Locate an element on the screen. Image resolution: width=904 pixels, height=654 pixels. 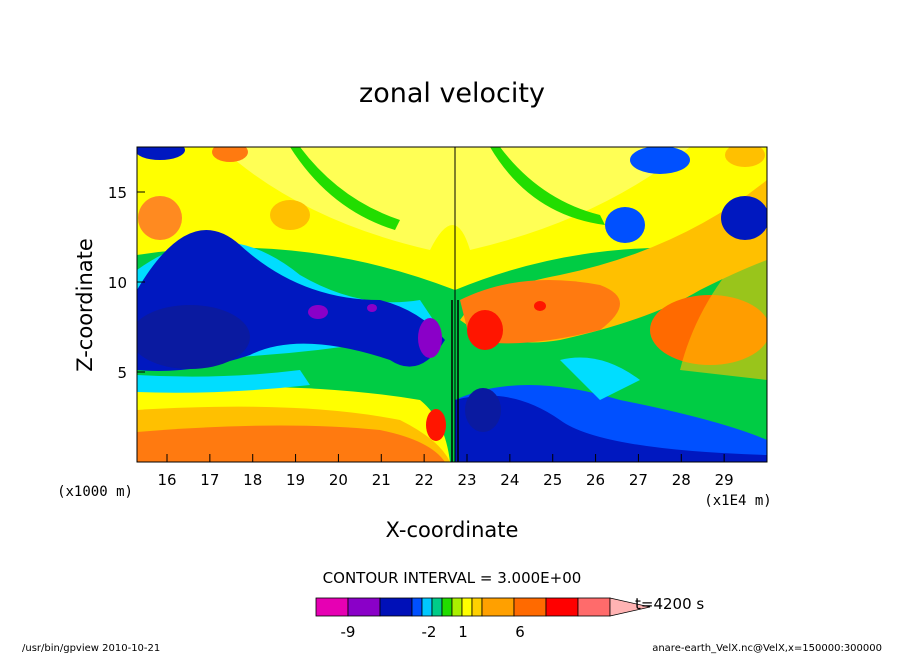
colorbar-ticks: -9 -2 1 6 is located at coordinates (433, 632).